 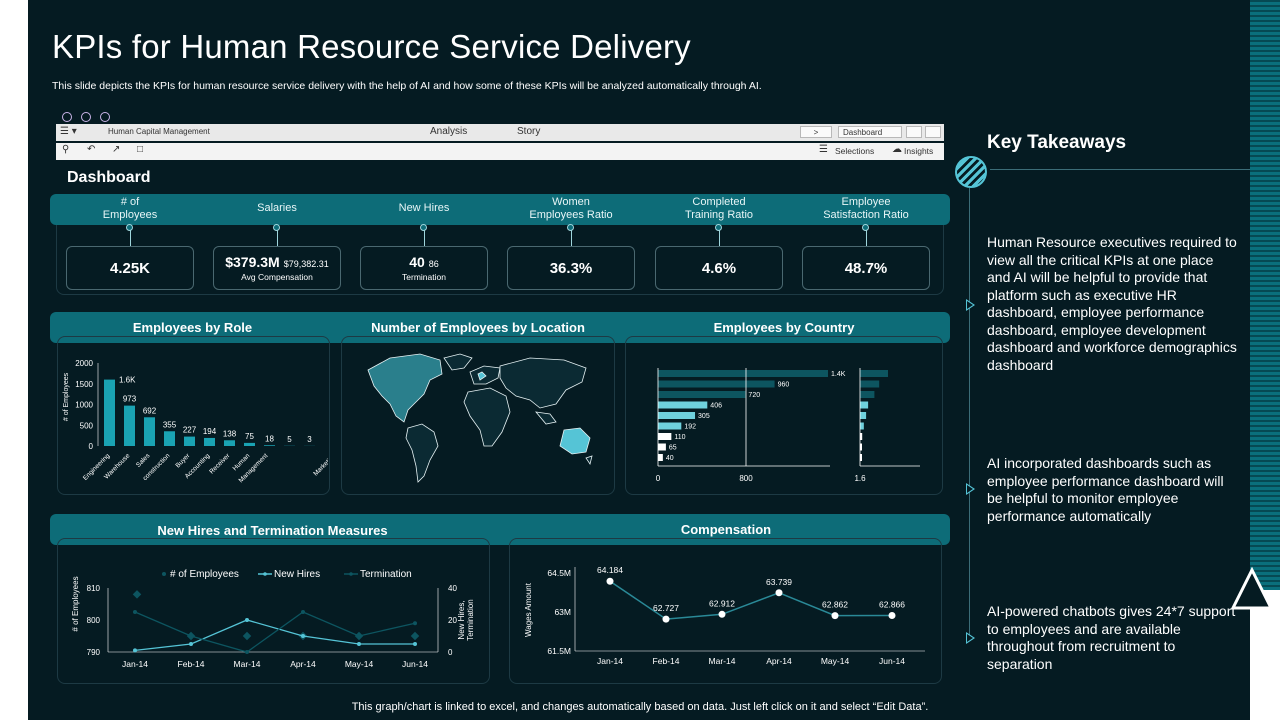 What do you see at coordinates (1120, 169) in the screenshot?
I see `divider-line` at bounding box center [1120, 169].